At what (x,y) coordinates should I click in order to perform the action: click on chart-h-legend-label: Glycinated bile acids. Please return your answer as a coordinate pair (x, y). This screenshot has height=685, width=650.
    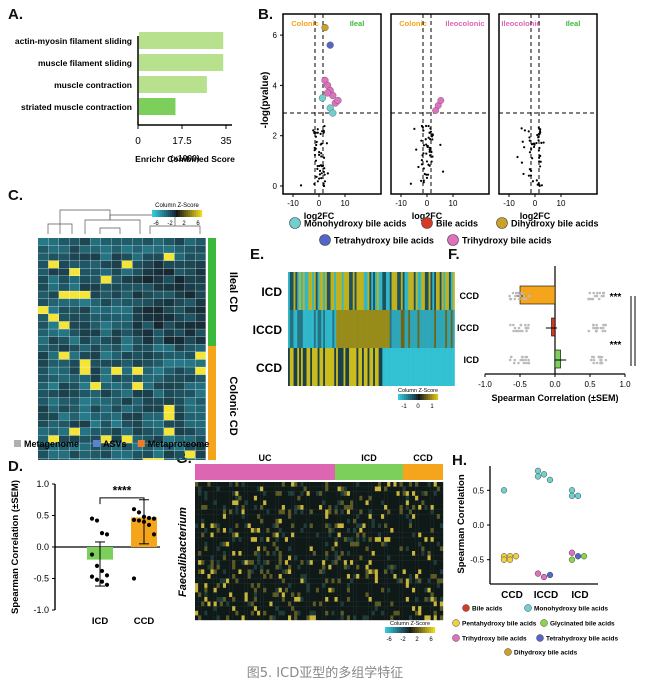
    Looking at the image, I should click on (582, 624).